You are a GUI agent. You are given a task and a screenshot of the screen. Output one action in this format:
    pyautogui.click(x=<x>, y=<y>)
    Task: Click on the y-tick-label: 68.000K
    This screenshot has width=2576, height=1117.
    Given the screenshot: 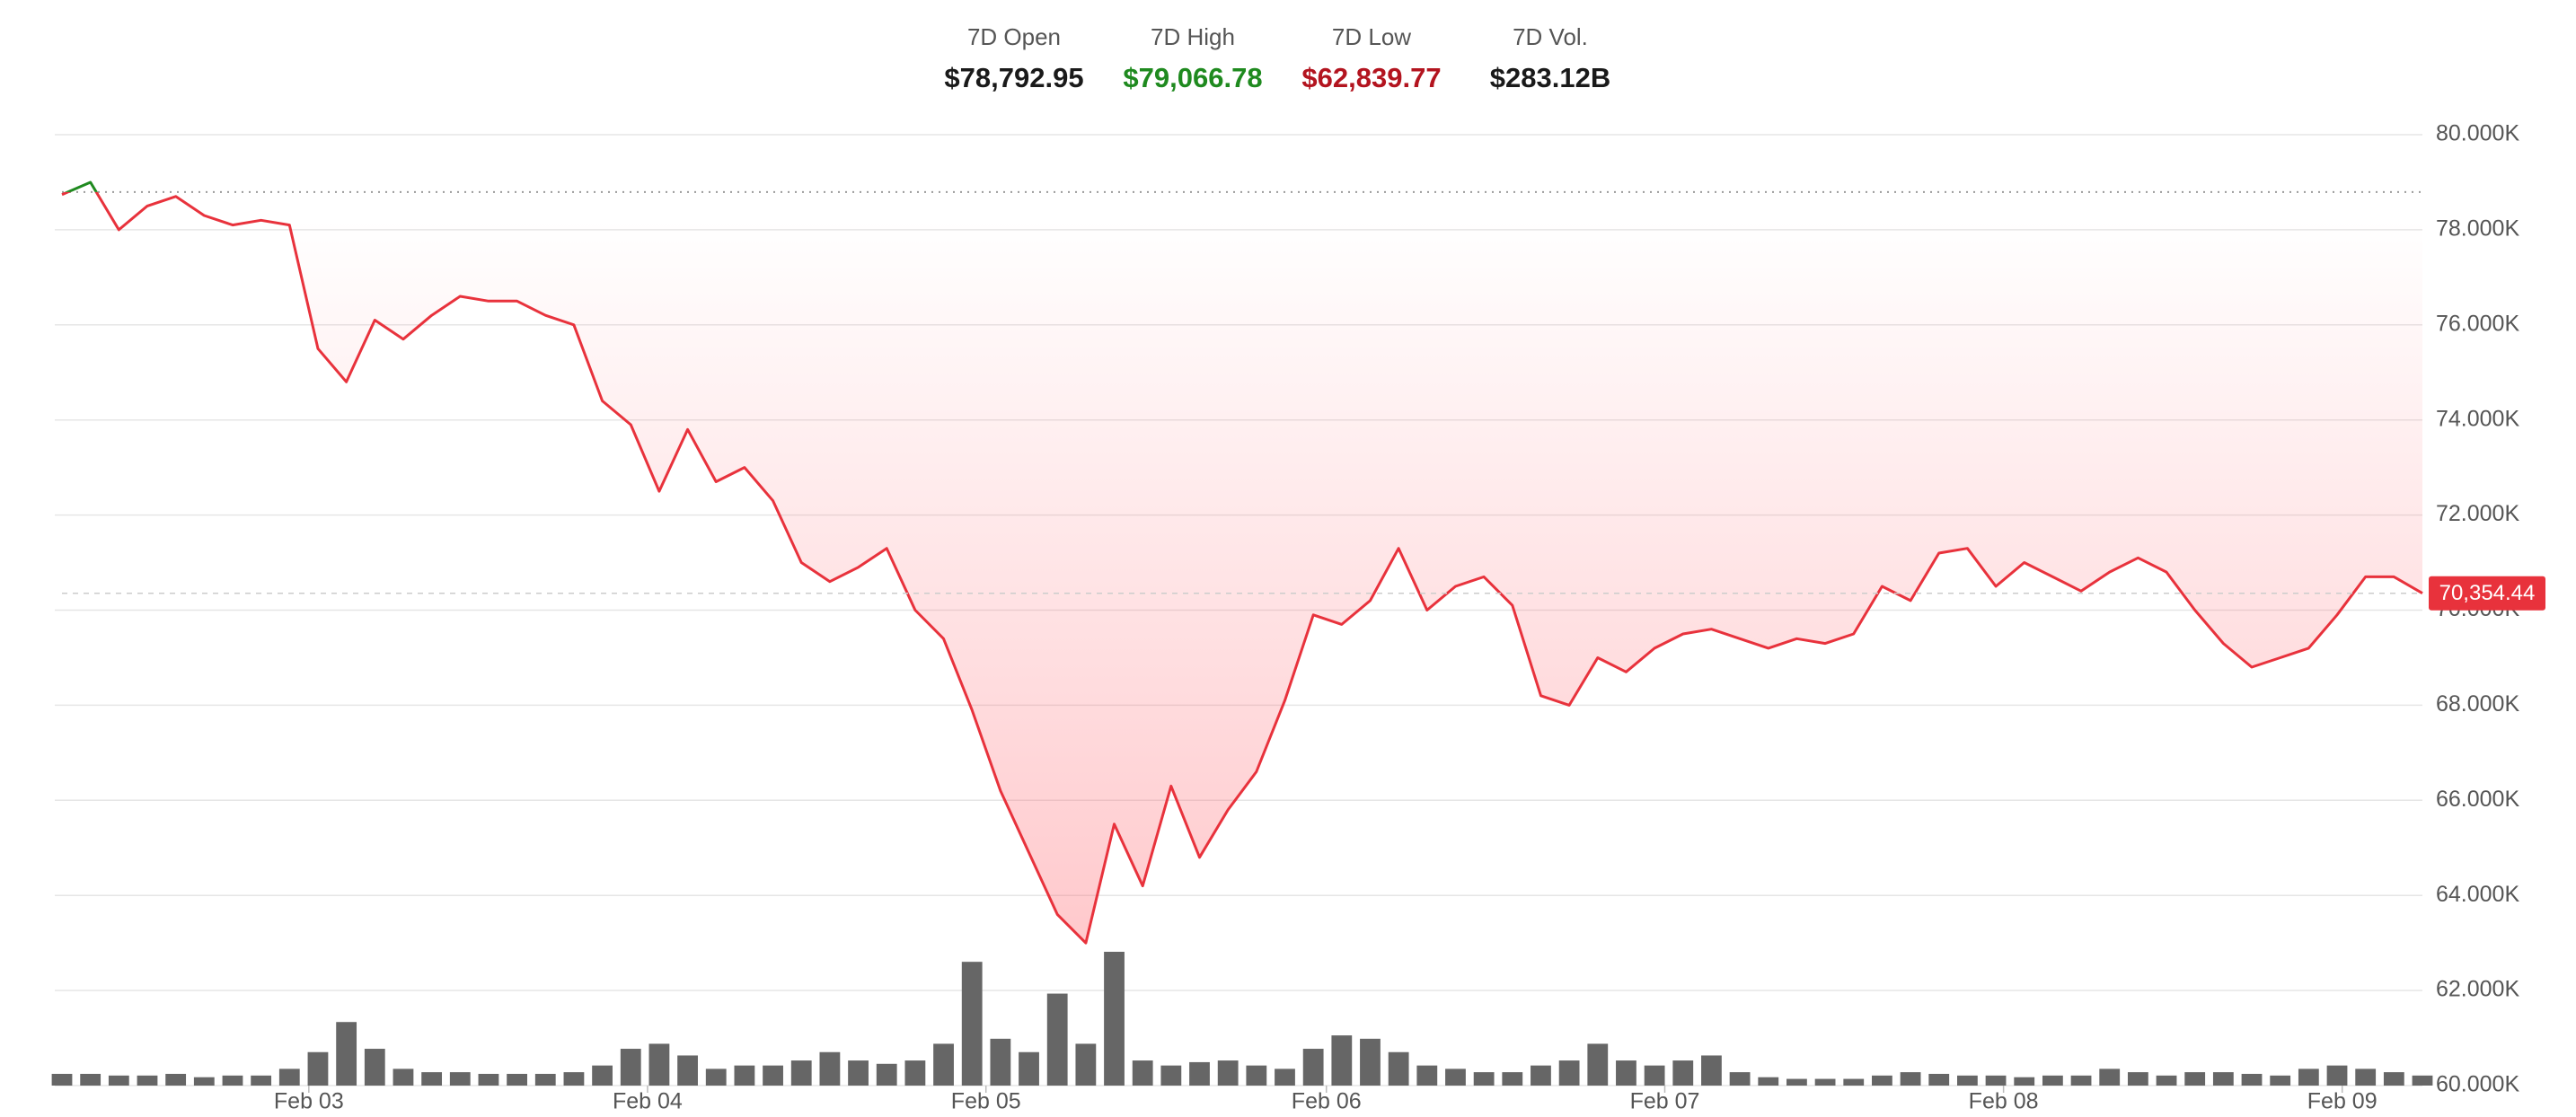 What is the action you would take?
    pyautogui.click(x=2477, y=704)
    